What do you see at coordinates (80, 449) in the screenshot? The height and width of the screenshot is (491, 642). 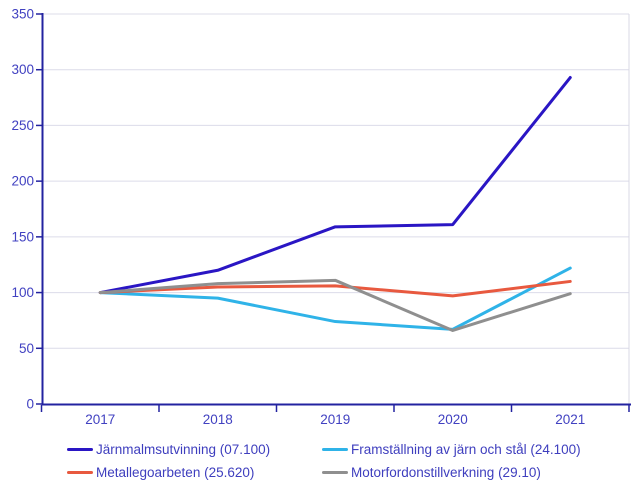 I see `legend-swatch-navy-line` at bounding box center [80, 449].